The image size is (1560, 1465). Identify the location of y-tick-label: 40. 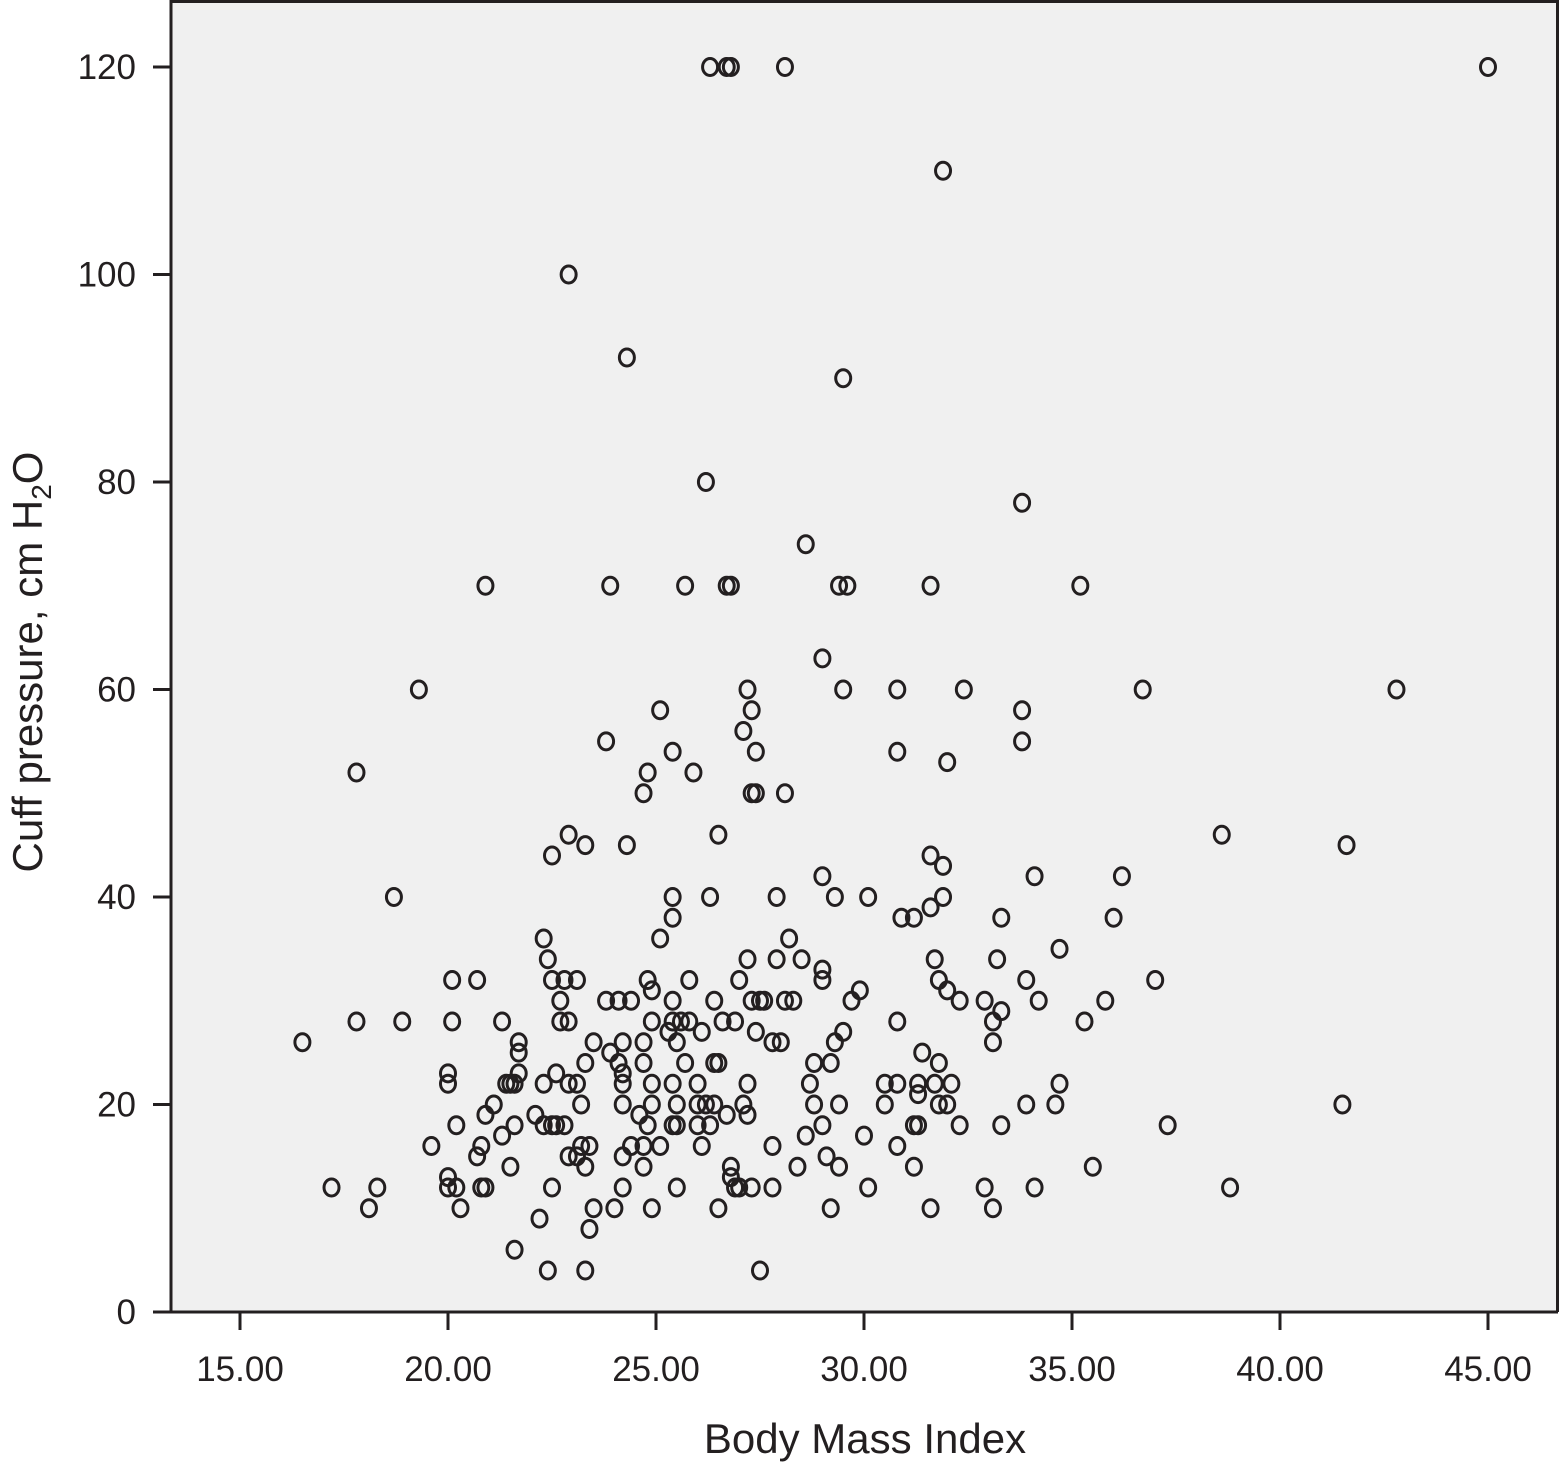
(116, 897).